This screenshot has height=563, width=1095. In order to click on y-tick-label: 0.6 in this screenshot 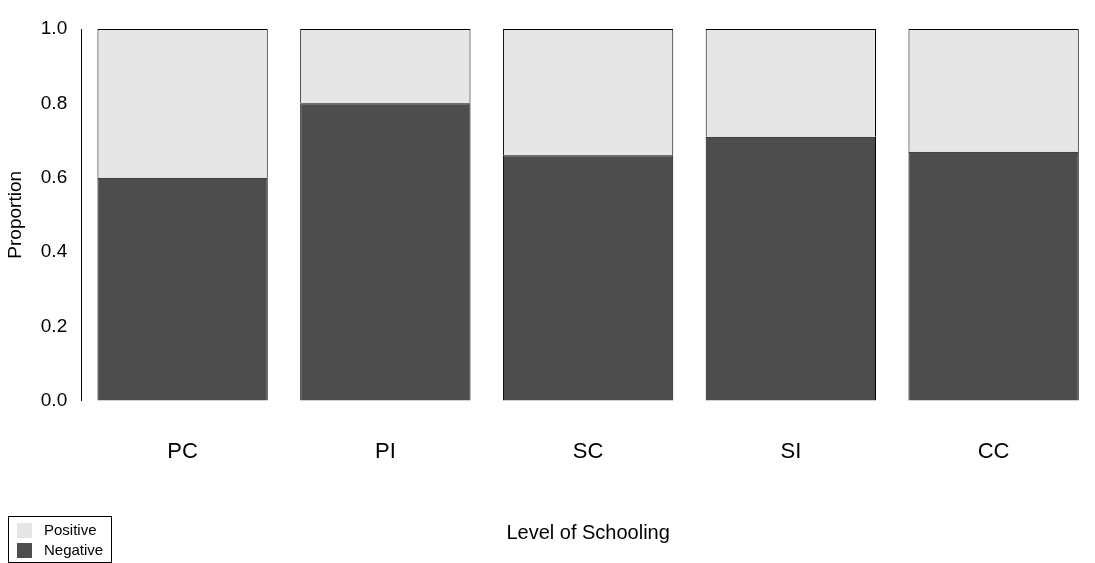, I will do `click(54, 176)`.